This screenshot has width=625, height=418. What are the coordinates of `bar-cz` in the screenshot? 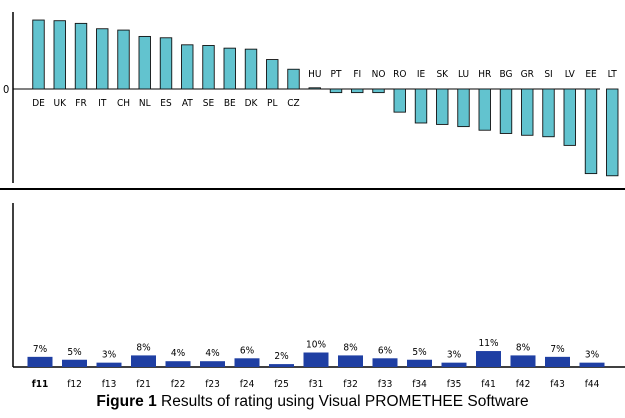 It's located at (294, 79).